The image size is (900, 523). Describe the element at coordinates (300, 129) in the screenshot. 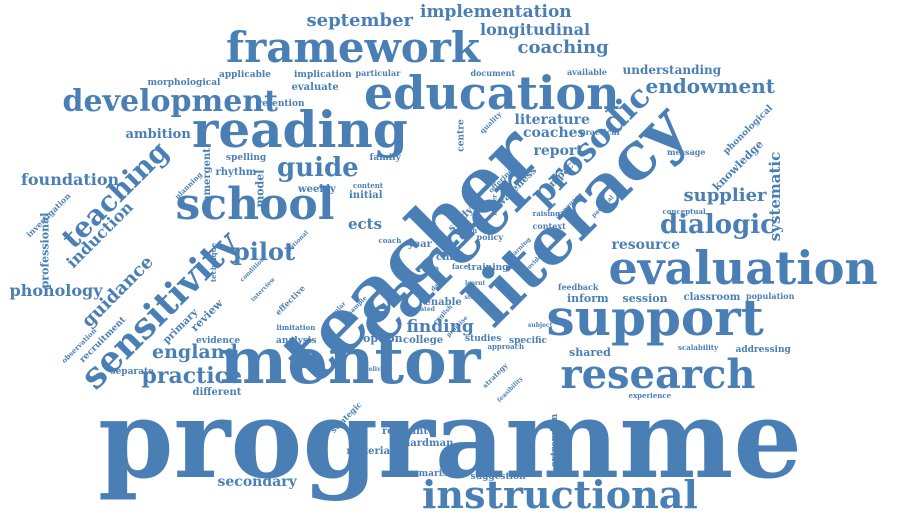

I see `word-reading: reading` at that location.